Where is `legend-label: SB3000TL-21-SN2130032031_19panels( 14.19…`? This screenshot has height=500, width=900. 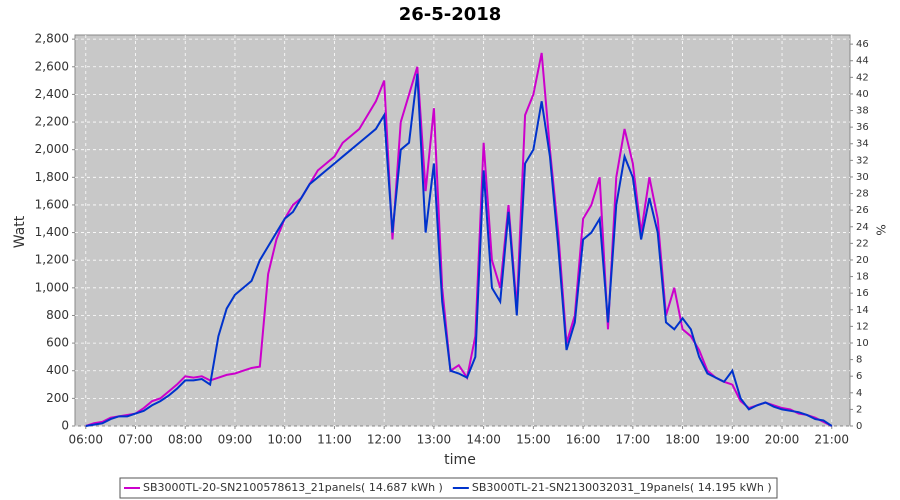 legend-label: SB3000TL-21-SN2130032031_19panels( 14.19… is located at coordinates (622, 487).